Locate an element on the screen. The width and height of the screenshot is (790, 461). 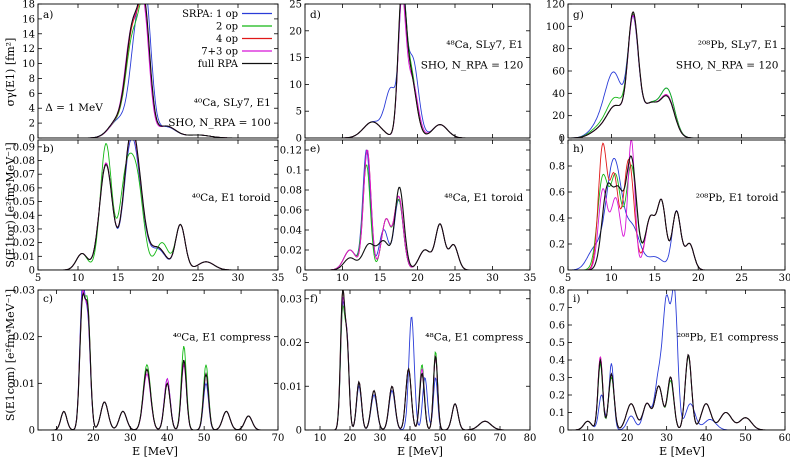
y-tick-label: 120 is located at coordinates (555, 5).